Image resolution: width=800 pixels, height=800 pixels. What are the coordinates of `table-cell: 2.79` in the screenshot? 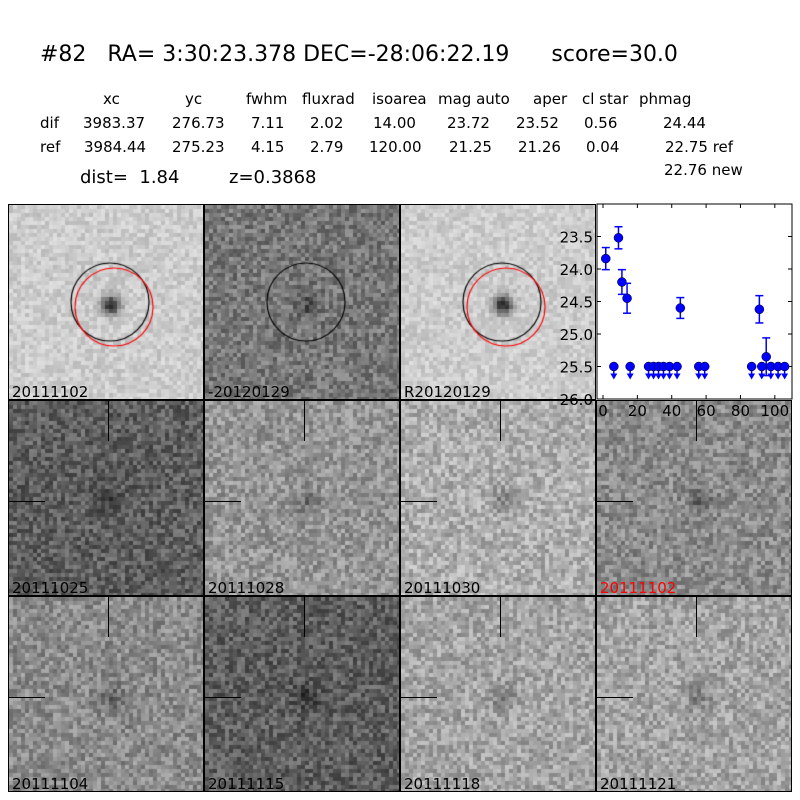 It's located at (327, 147).